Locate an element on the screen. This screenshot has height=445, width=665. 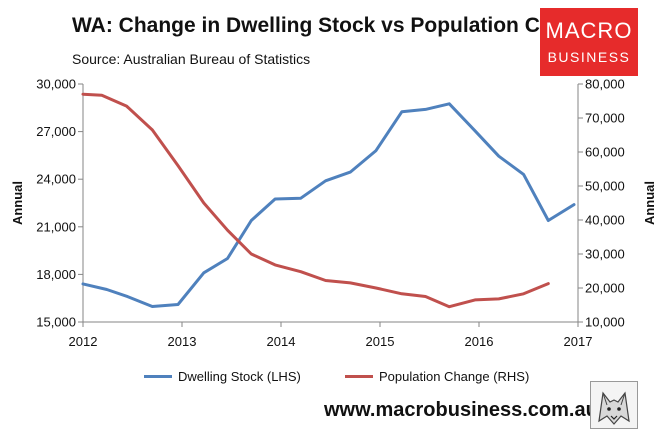
y-left-tick-label: 30,000 is located at coordinates (56, 84).